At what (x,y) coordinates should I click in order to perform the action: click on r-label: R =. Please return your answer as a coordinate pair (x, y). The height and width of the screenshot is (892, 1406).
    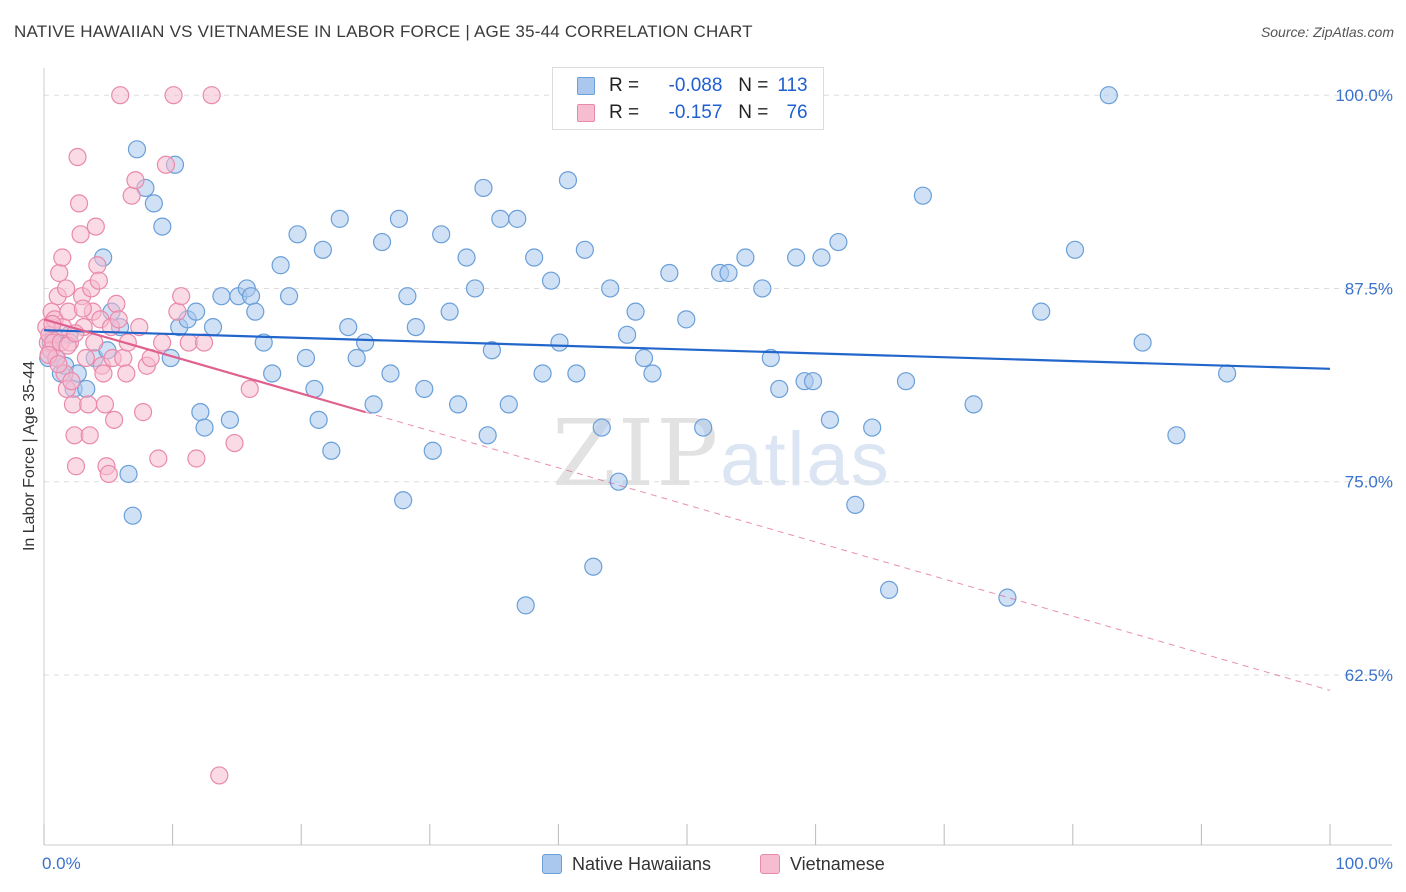
    Looking at the image, I should click on (624, 85).